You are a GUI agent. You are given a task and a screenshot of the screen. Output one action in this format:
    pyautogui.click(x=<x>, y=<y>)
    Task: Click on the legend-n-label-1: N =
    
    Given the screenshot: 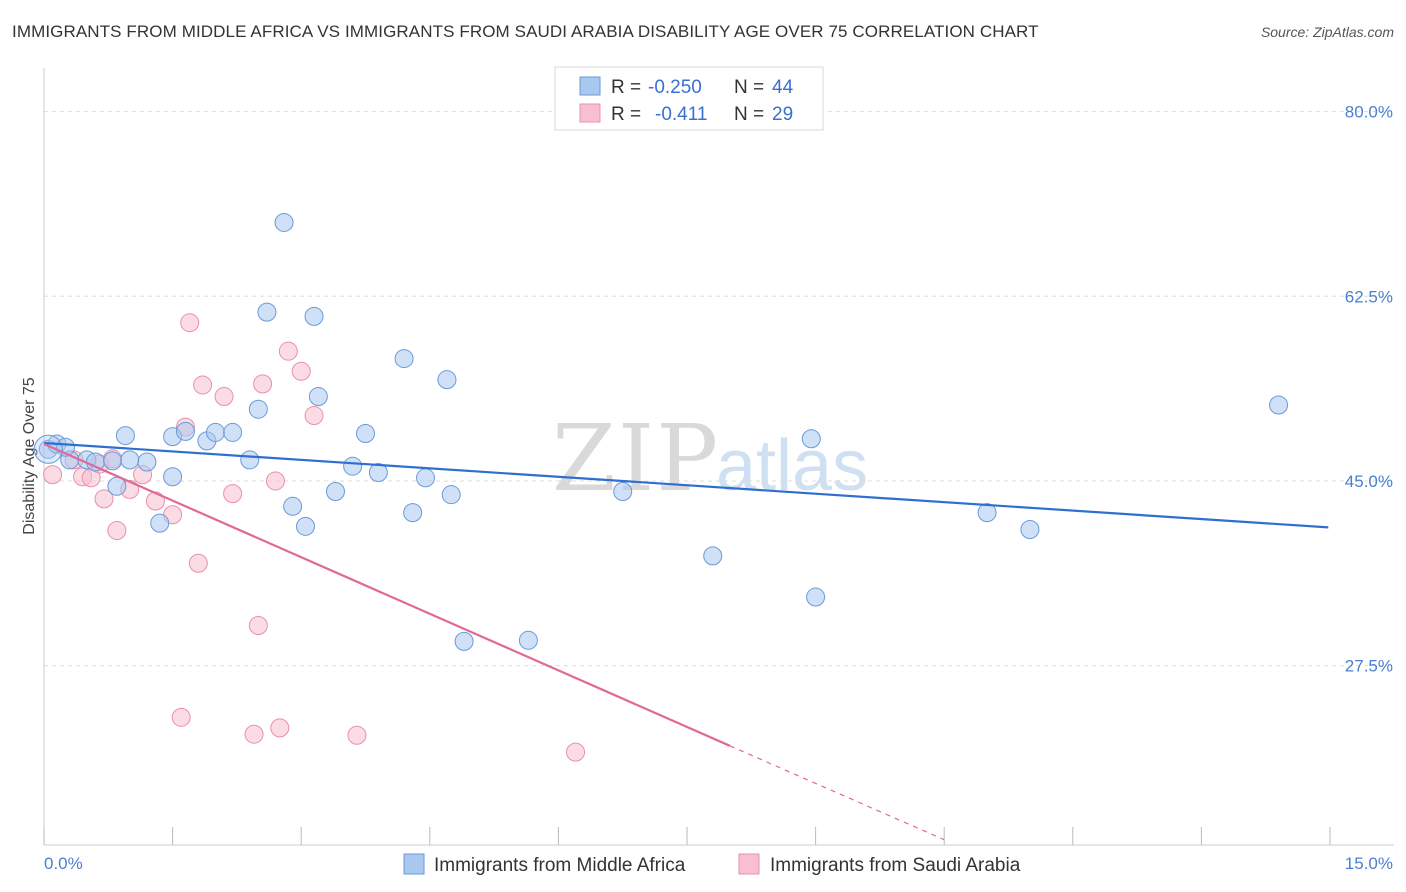 What is the action you would take?
    pyautogui.click(x=749, y=87)
    